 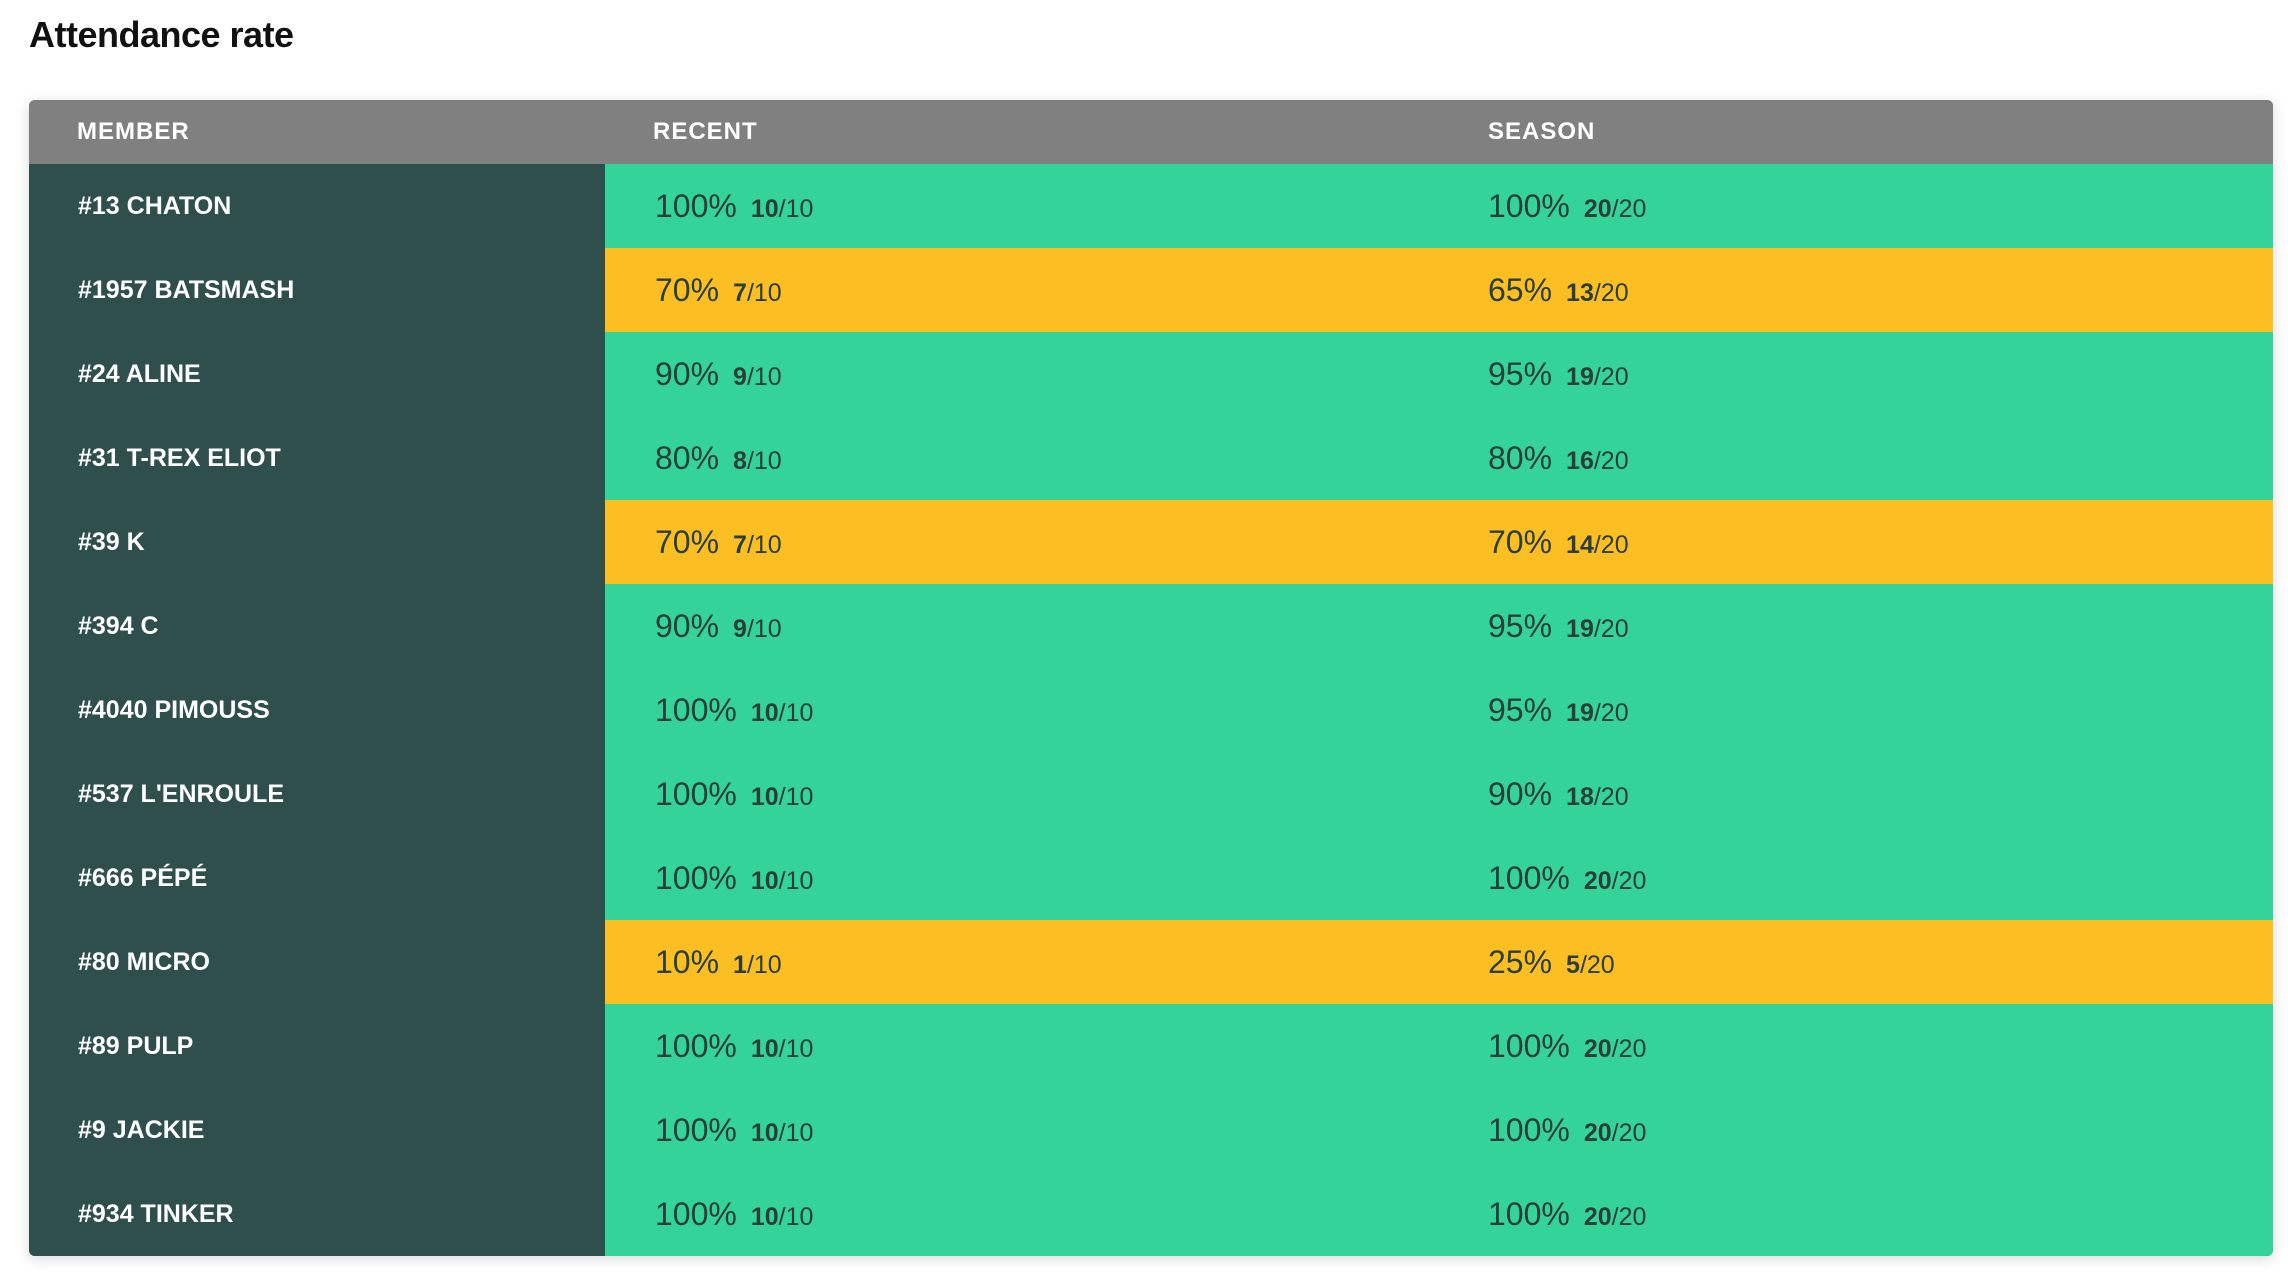 What do you see at coordinates (687, 625) in the screenshot?
I see `recent-percent: 90%` at bounding box center [687, 625].